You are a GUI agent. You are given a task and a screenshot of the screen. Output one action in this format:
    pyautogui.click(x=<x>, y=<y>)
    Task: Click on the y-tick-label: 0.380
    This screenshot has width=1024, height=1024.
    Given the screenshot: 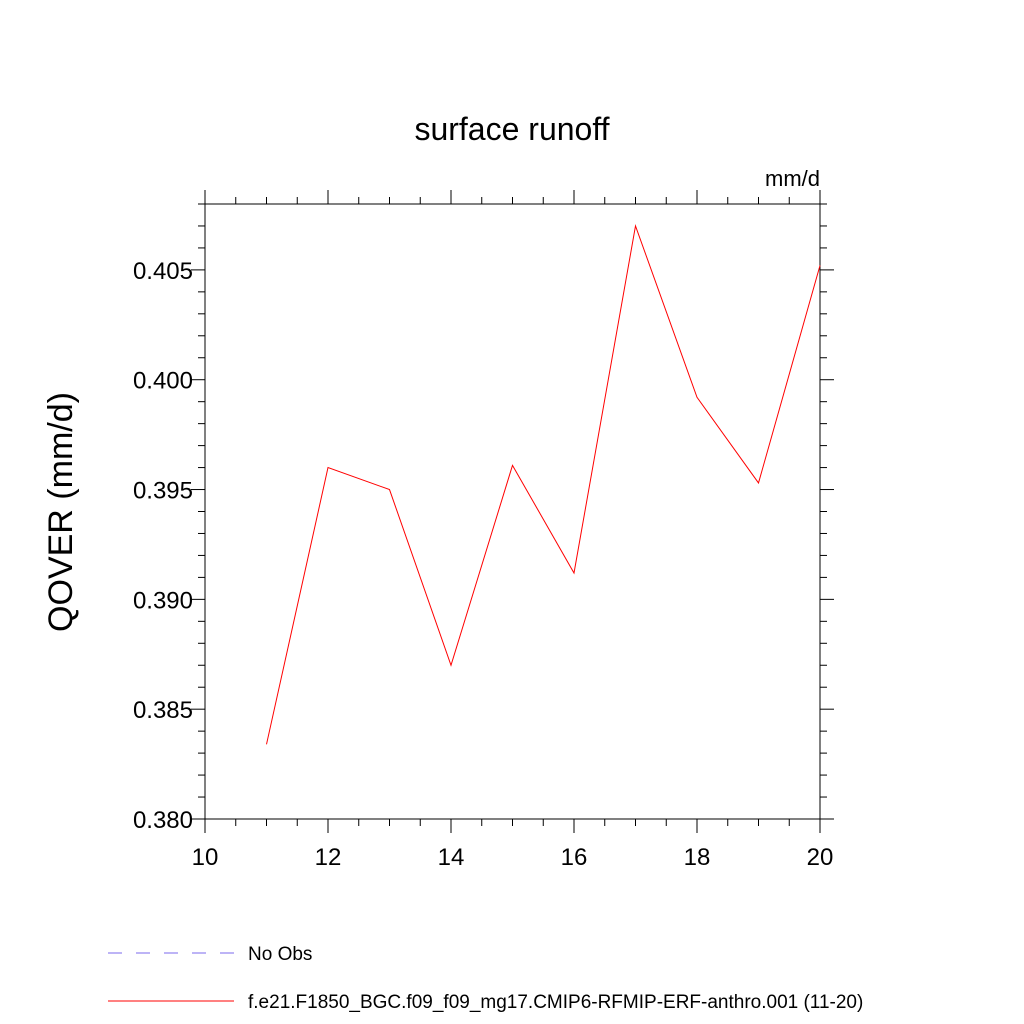 What is the action you would take?
    pyautogui.click(x=163, y=820)
    